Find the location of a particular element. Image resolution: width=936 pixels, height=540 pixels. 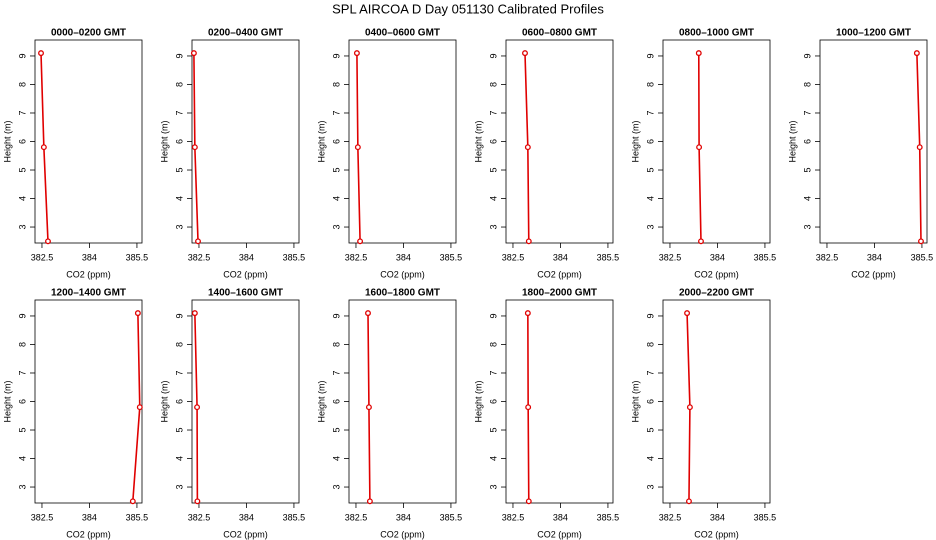

panel-title: 1800–2000 GMT is located at coordinates (559, 293).